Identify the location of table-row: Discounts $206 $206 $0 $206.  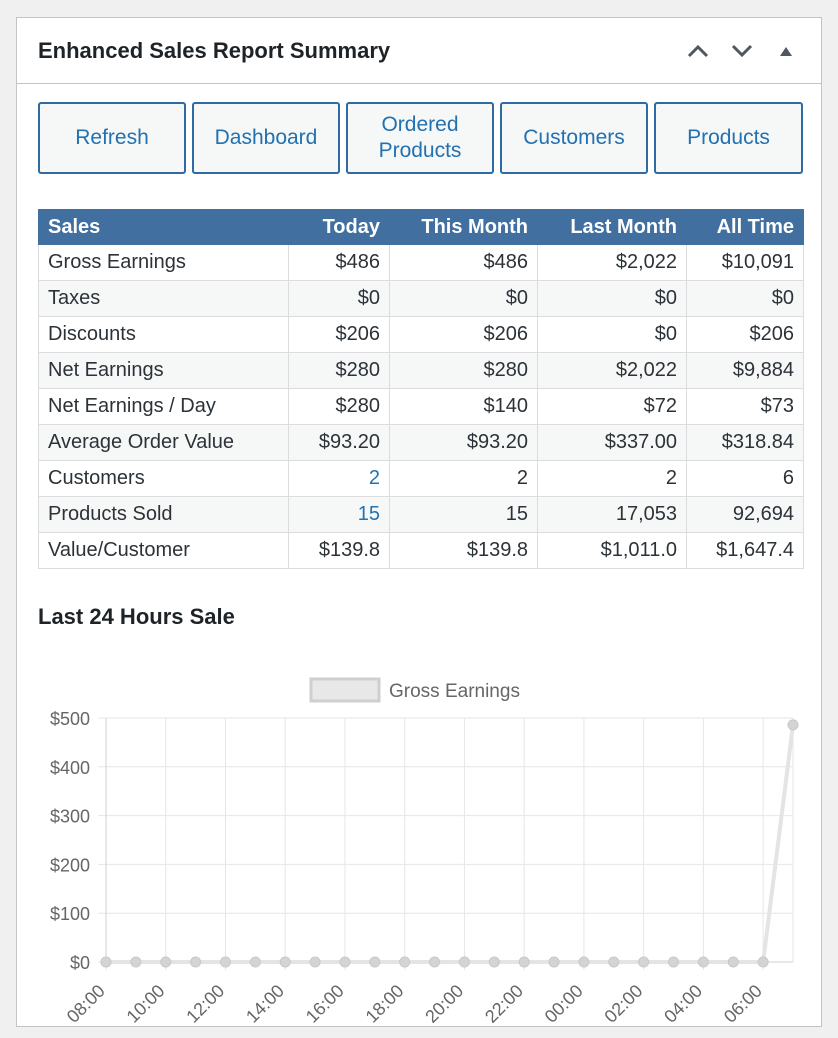
(421, 334).